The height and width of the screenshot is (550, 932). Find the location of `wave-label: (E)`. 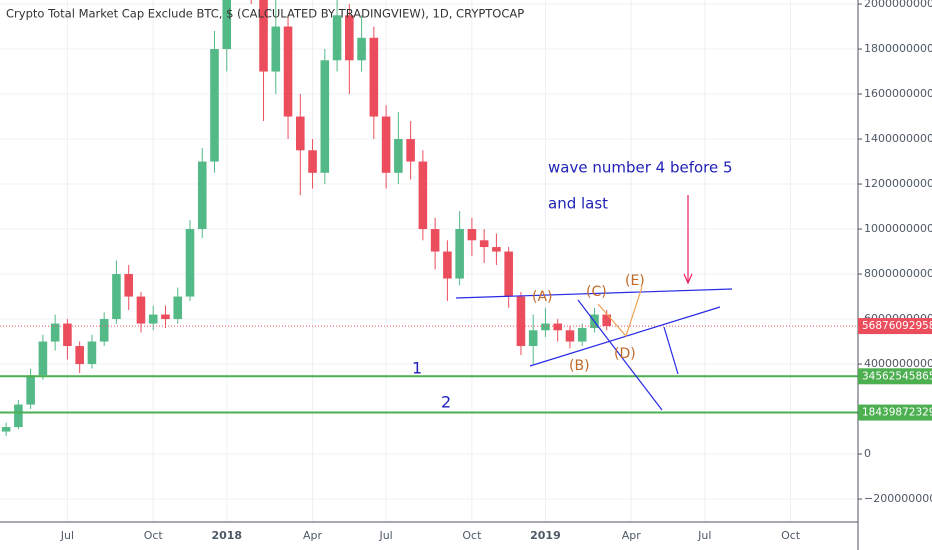

wave-label: (E) is located at coordinates (635, 281).